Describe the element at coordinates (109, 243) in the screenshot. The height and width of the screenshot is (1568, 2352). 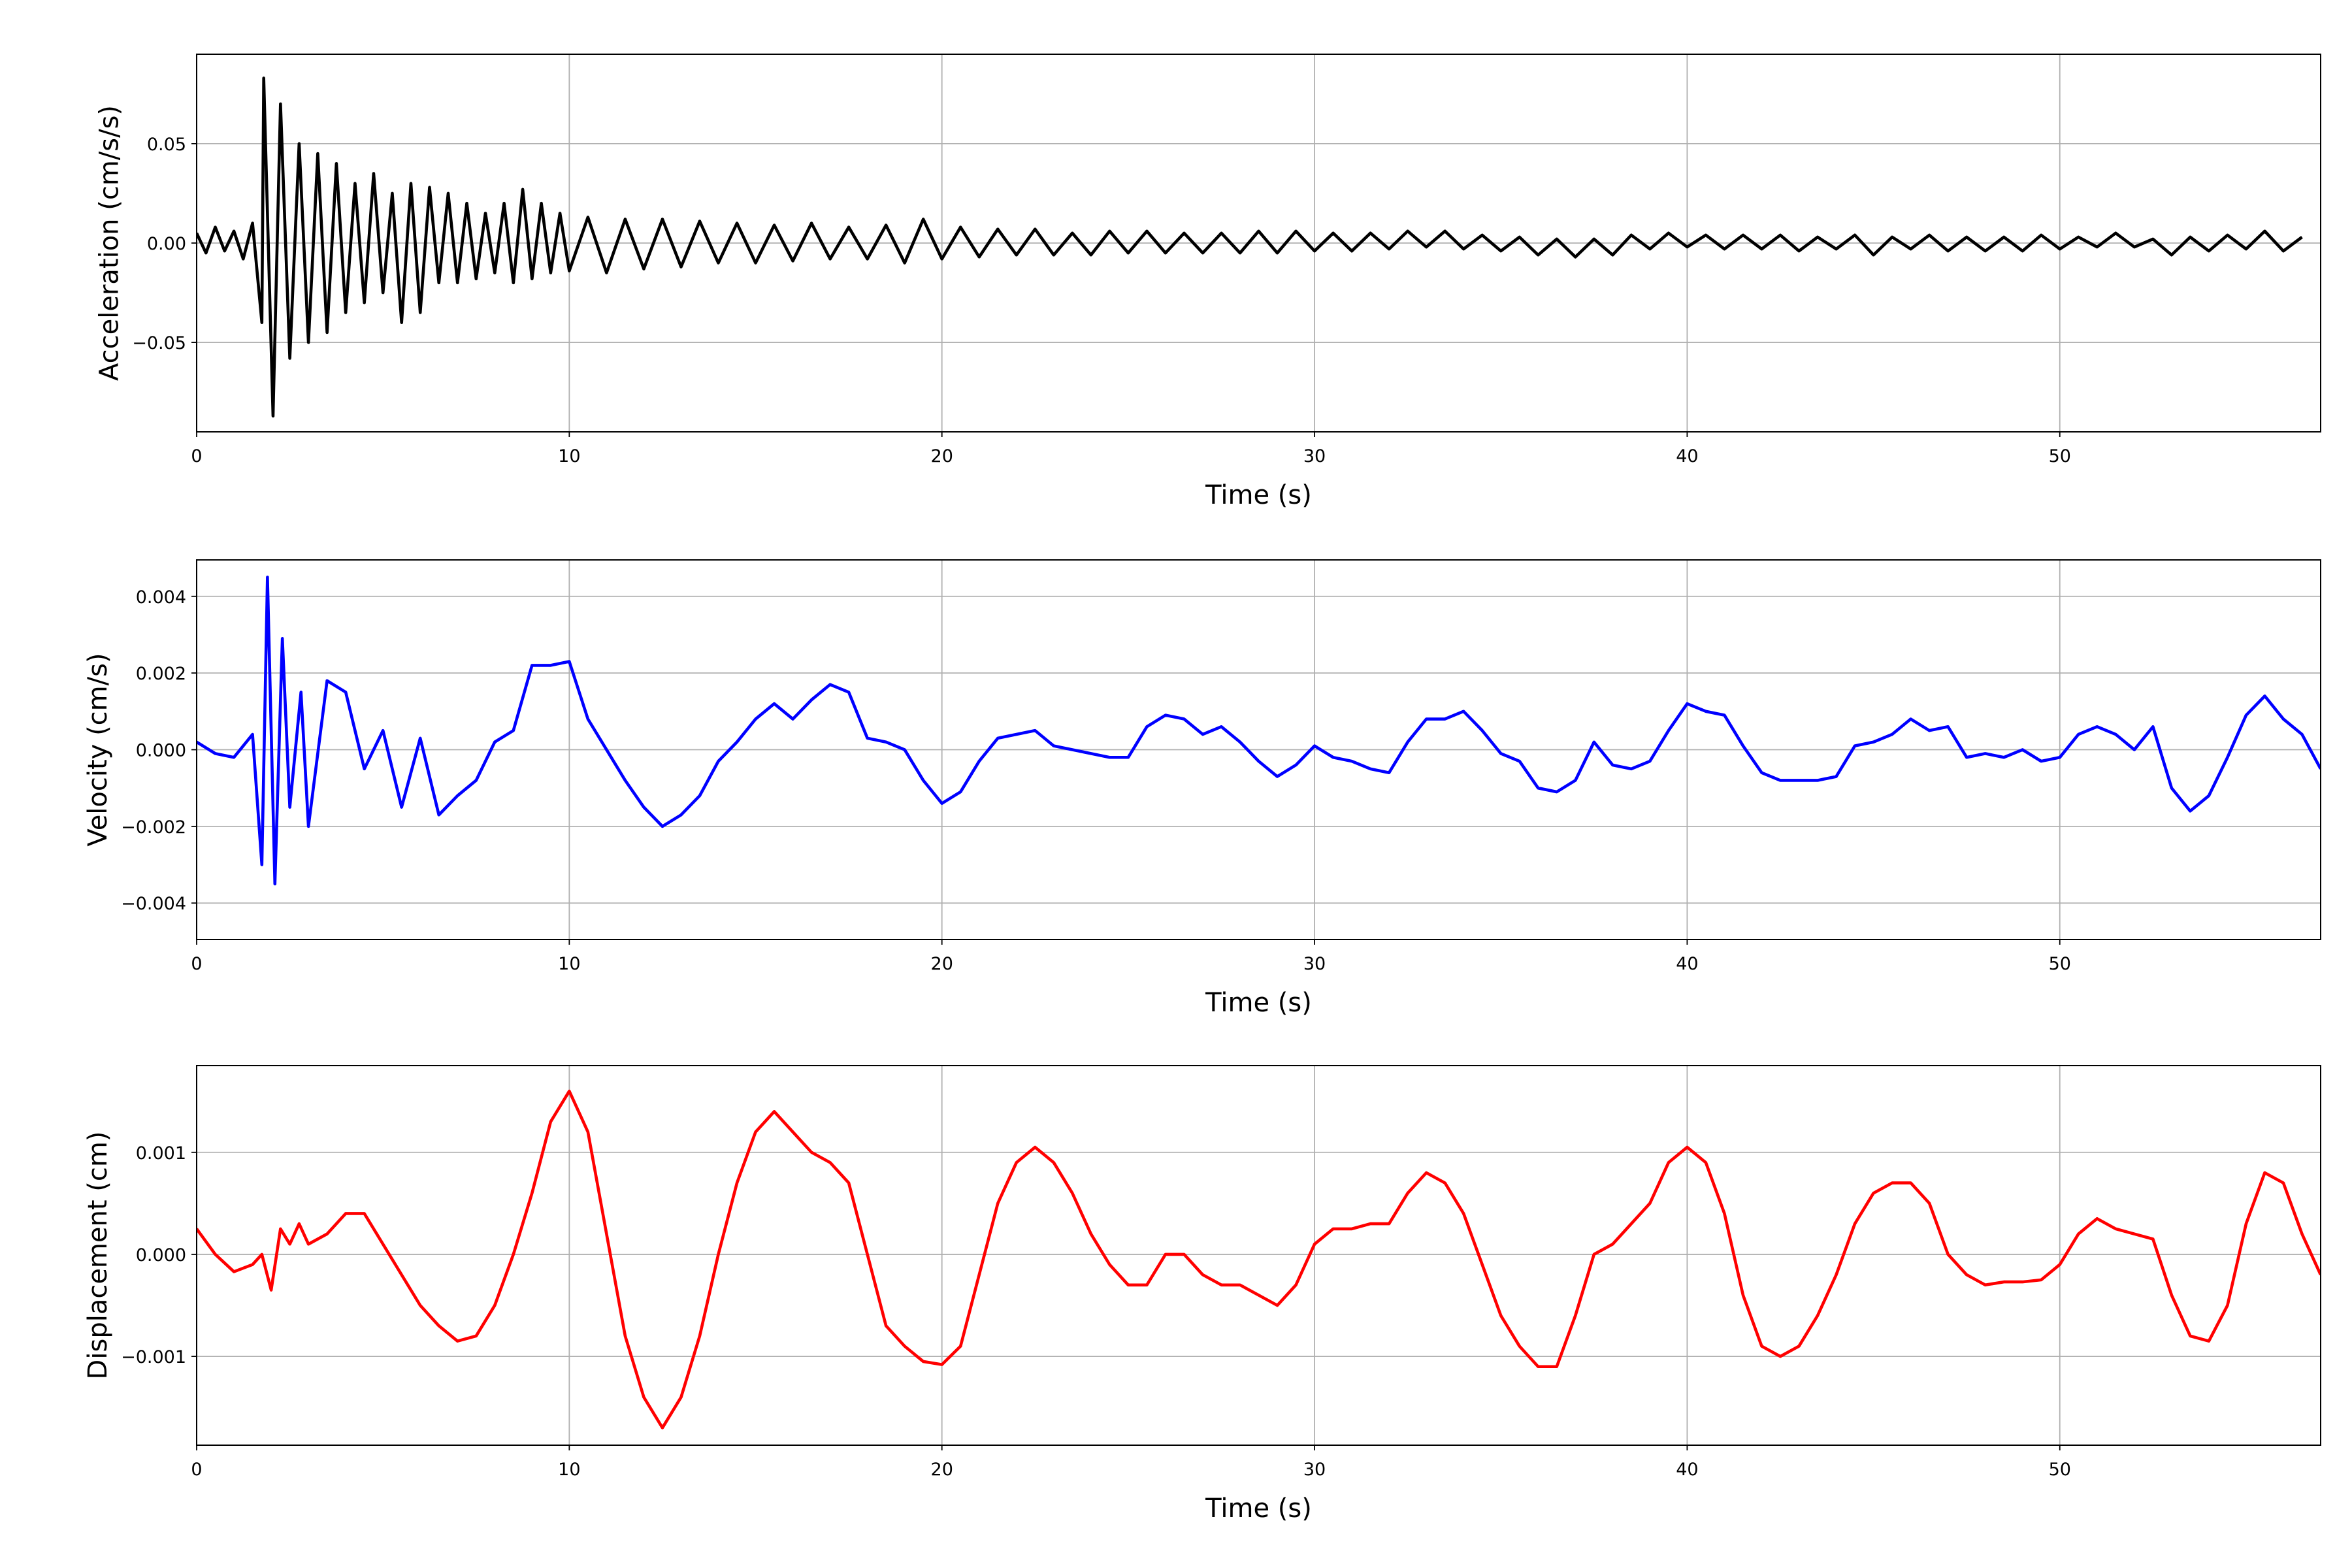
I see `y-axis-label: Acceleration (cm/s/s)` at that location.